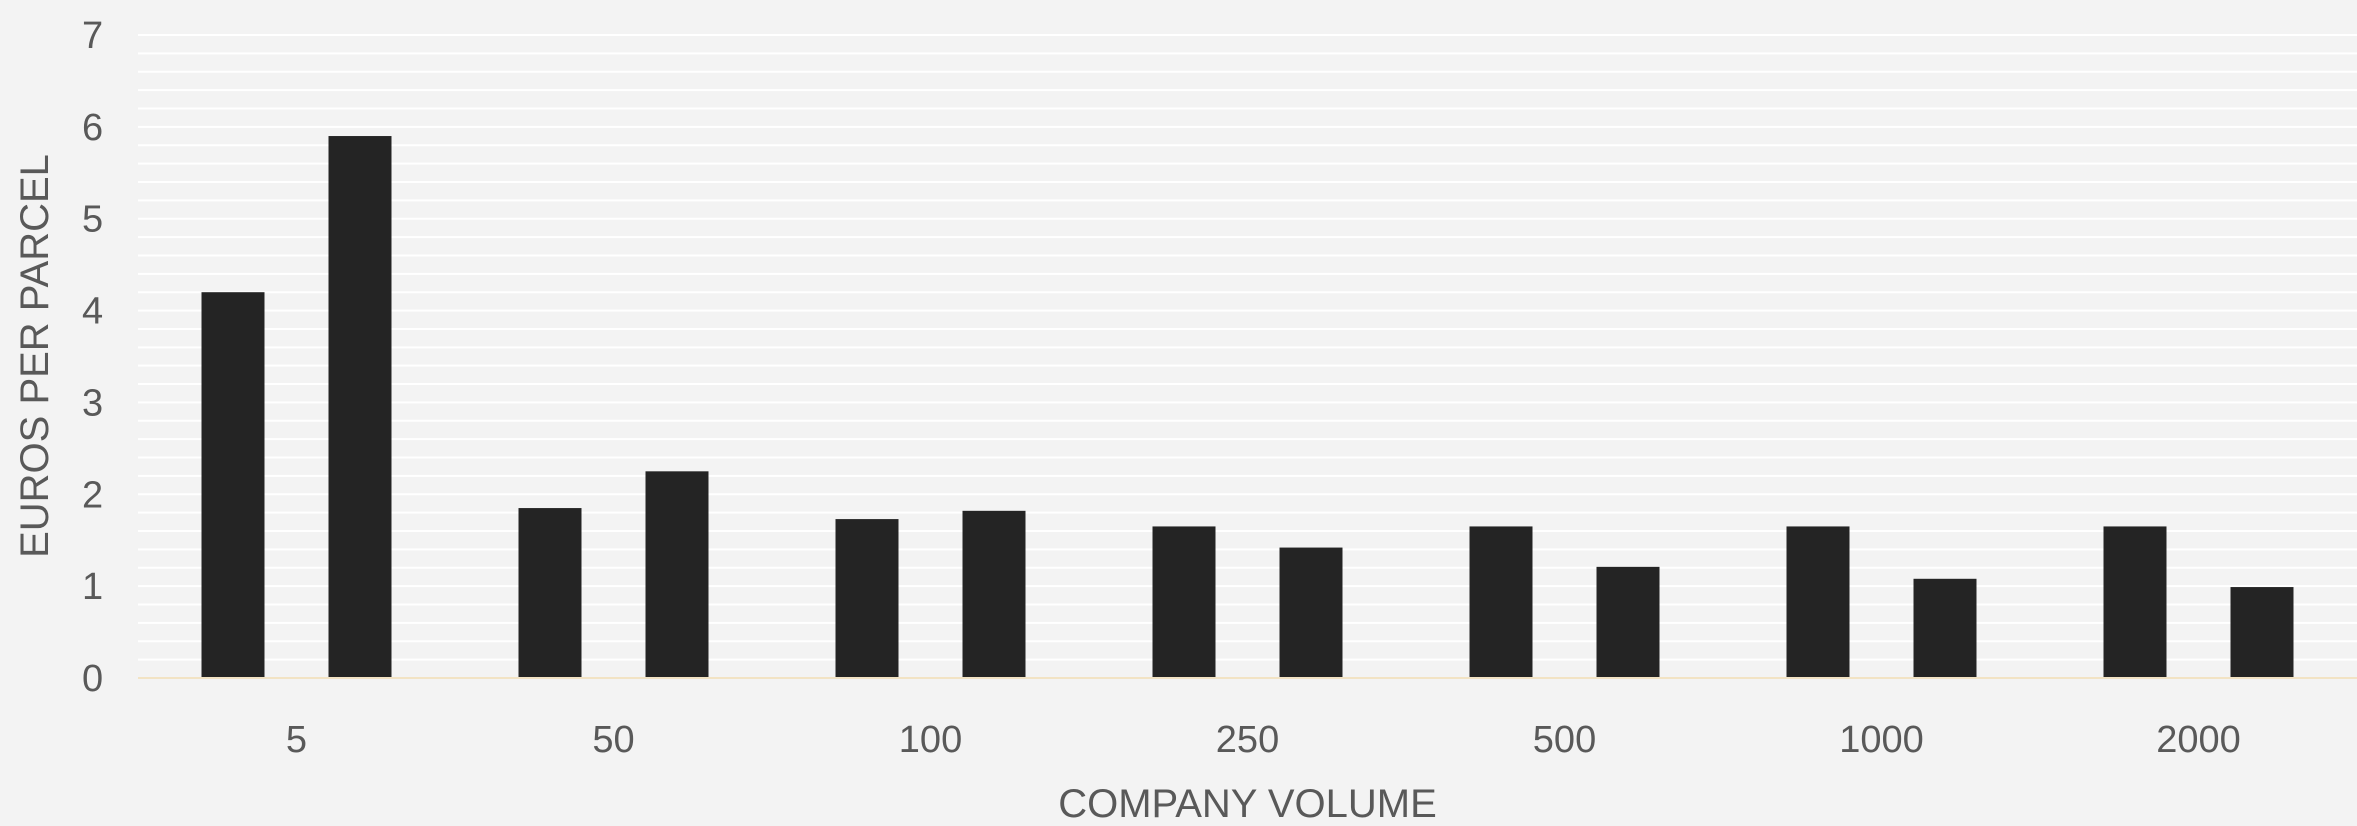 This screenshot has height=826, width=2357. Describe the element at coordinates (613, 740) in the screenshot. I see `x-tick-label: 50` at that location.